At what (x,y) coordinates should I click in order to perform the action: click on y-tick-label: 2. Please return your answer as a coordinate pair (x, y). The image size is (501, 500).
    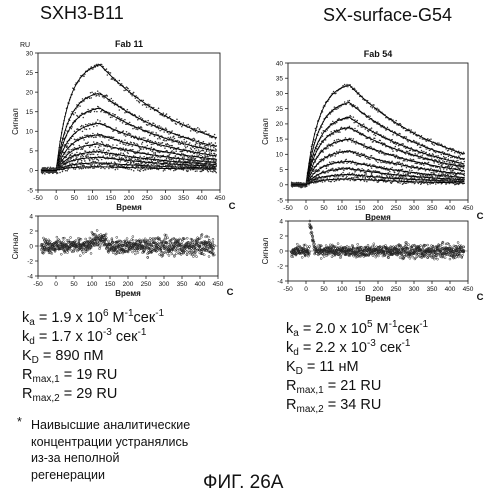
    Looking at the image, I should click on (31, 231).